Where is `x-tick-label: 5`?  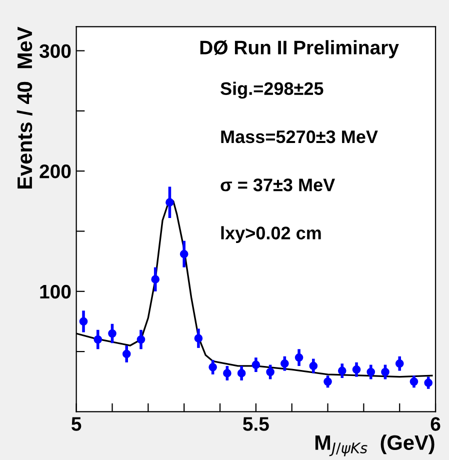
x-tick-label: 5 is located at coordinates (77, 424).